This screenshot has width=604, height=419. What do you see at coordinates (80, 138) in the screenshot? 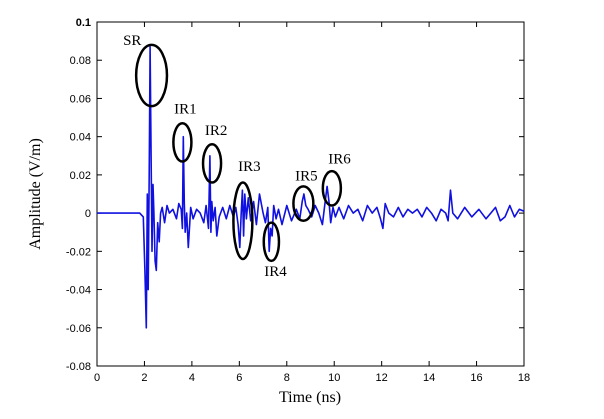
I see `y-tick-label: 0.04` at bounding box center [80, 138].